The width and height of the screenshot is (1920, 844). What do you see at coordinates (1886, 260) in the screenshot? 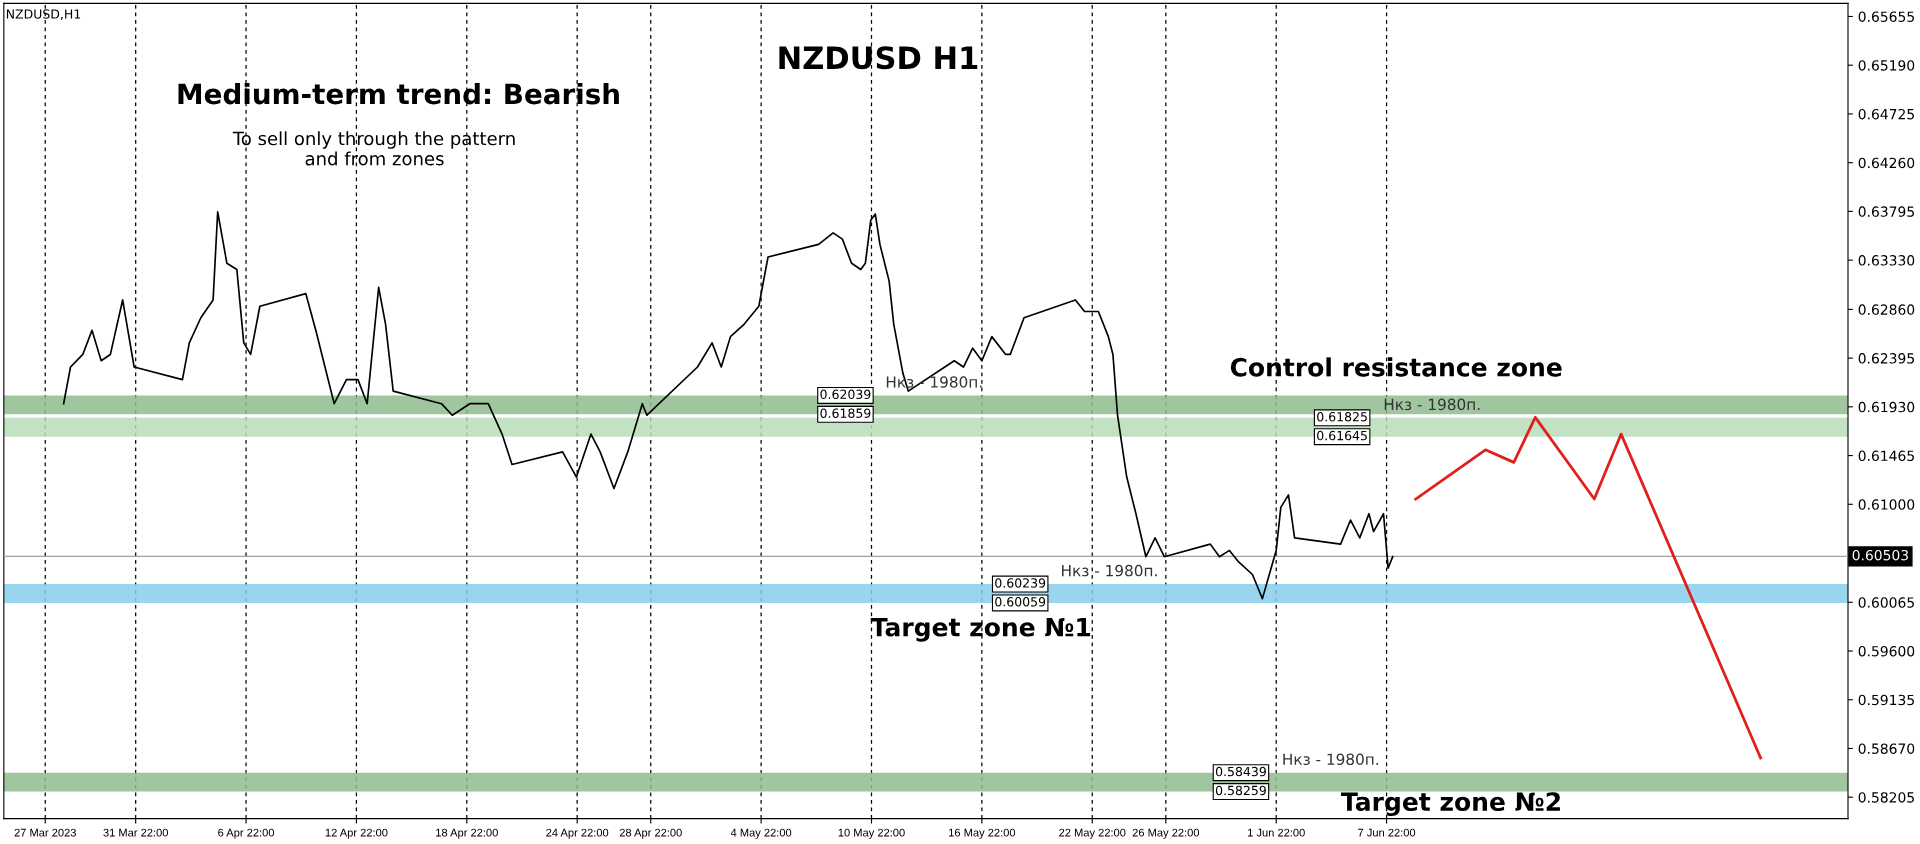
I see `y-tick-label: 0.63330` at bounding box center [1886, 260].